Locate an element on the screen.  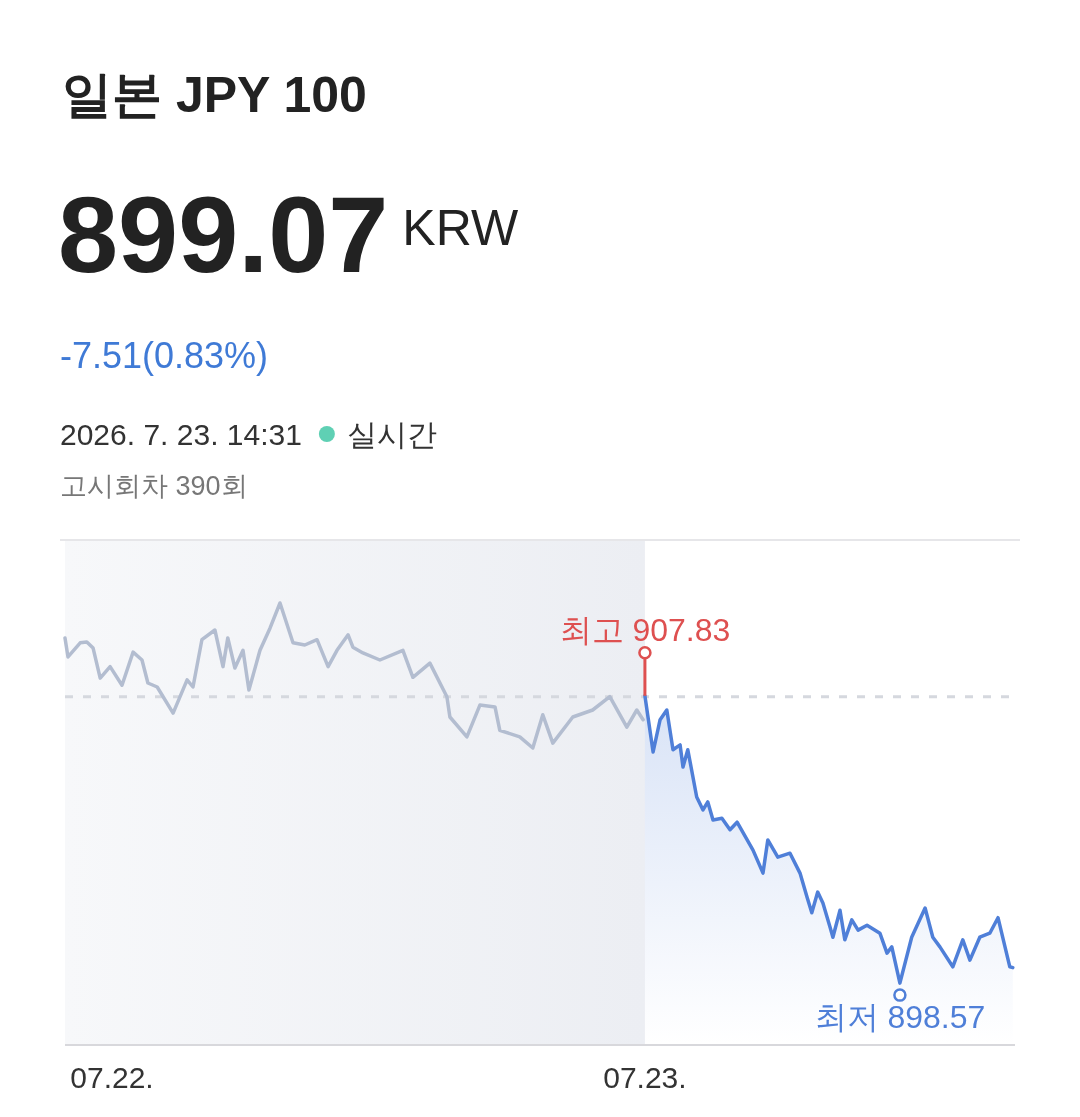
chart-subtitle: 899.07 is located at coordinates (223, 234).